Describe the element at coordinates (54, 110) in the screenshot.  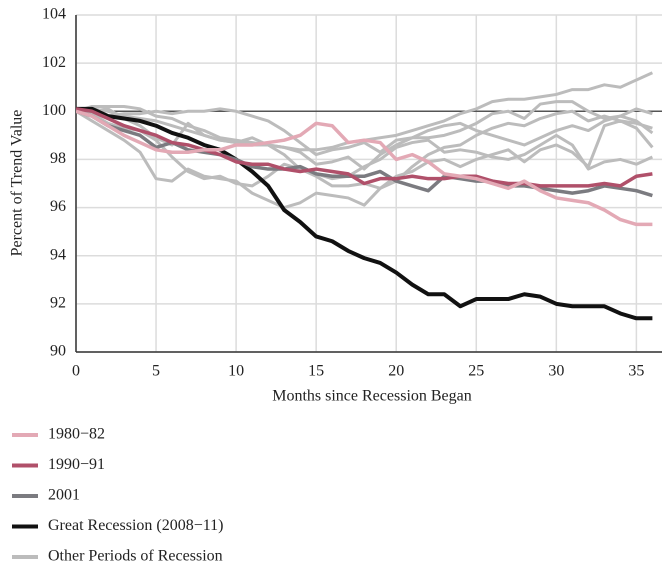
I see `y-tick-label: 100` at that location.